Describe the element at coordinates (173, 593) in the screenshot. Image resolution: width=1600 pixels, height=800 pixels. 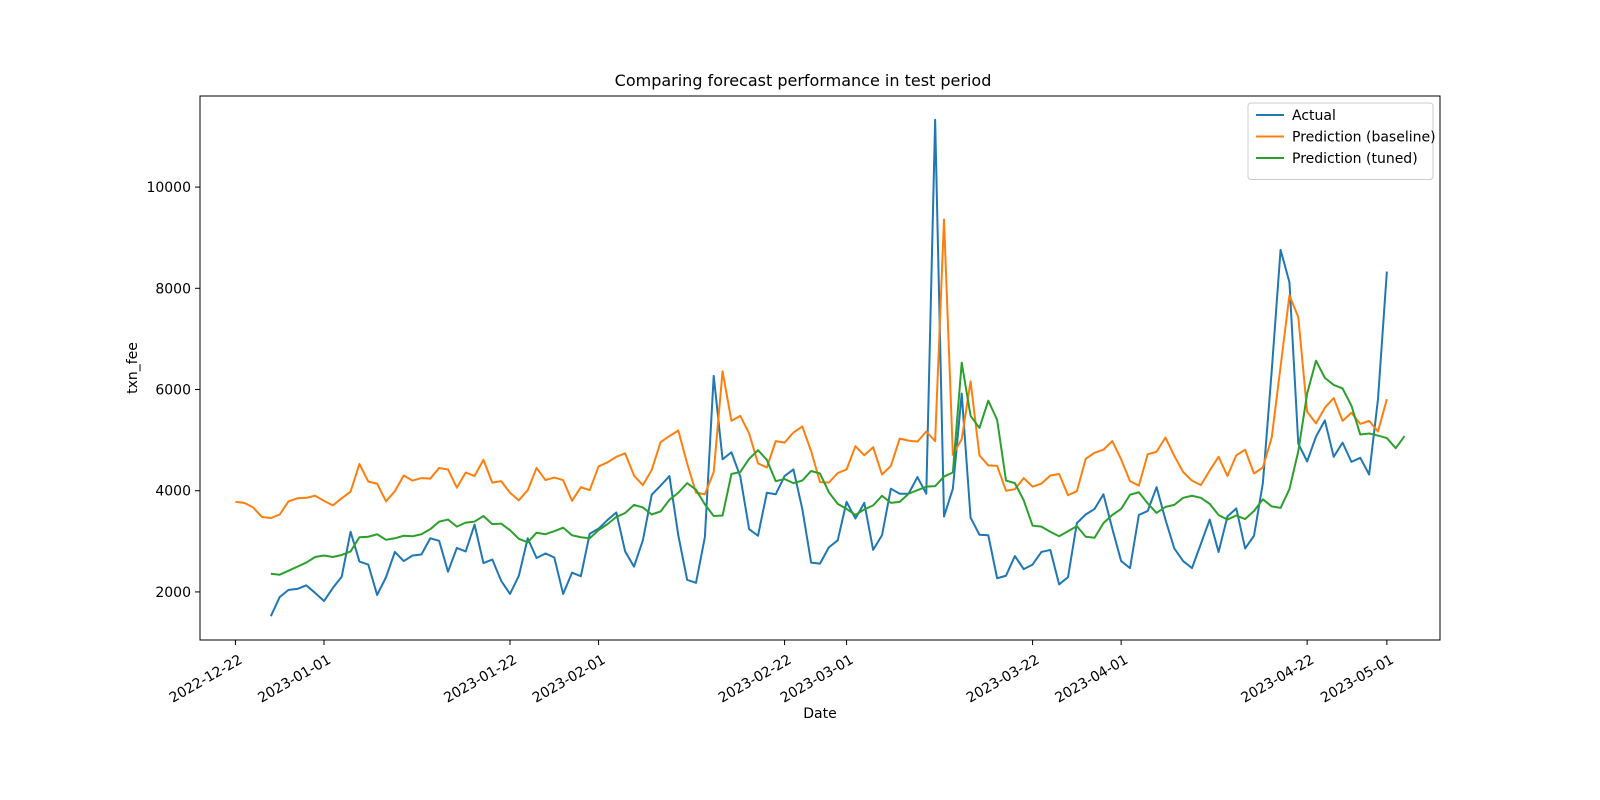
I see `y-tick-label: 2000` at that location.